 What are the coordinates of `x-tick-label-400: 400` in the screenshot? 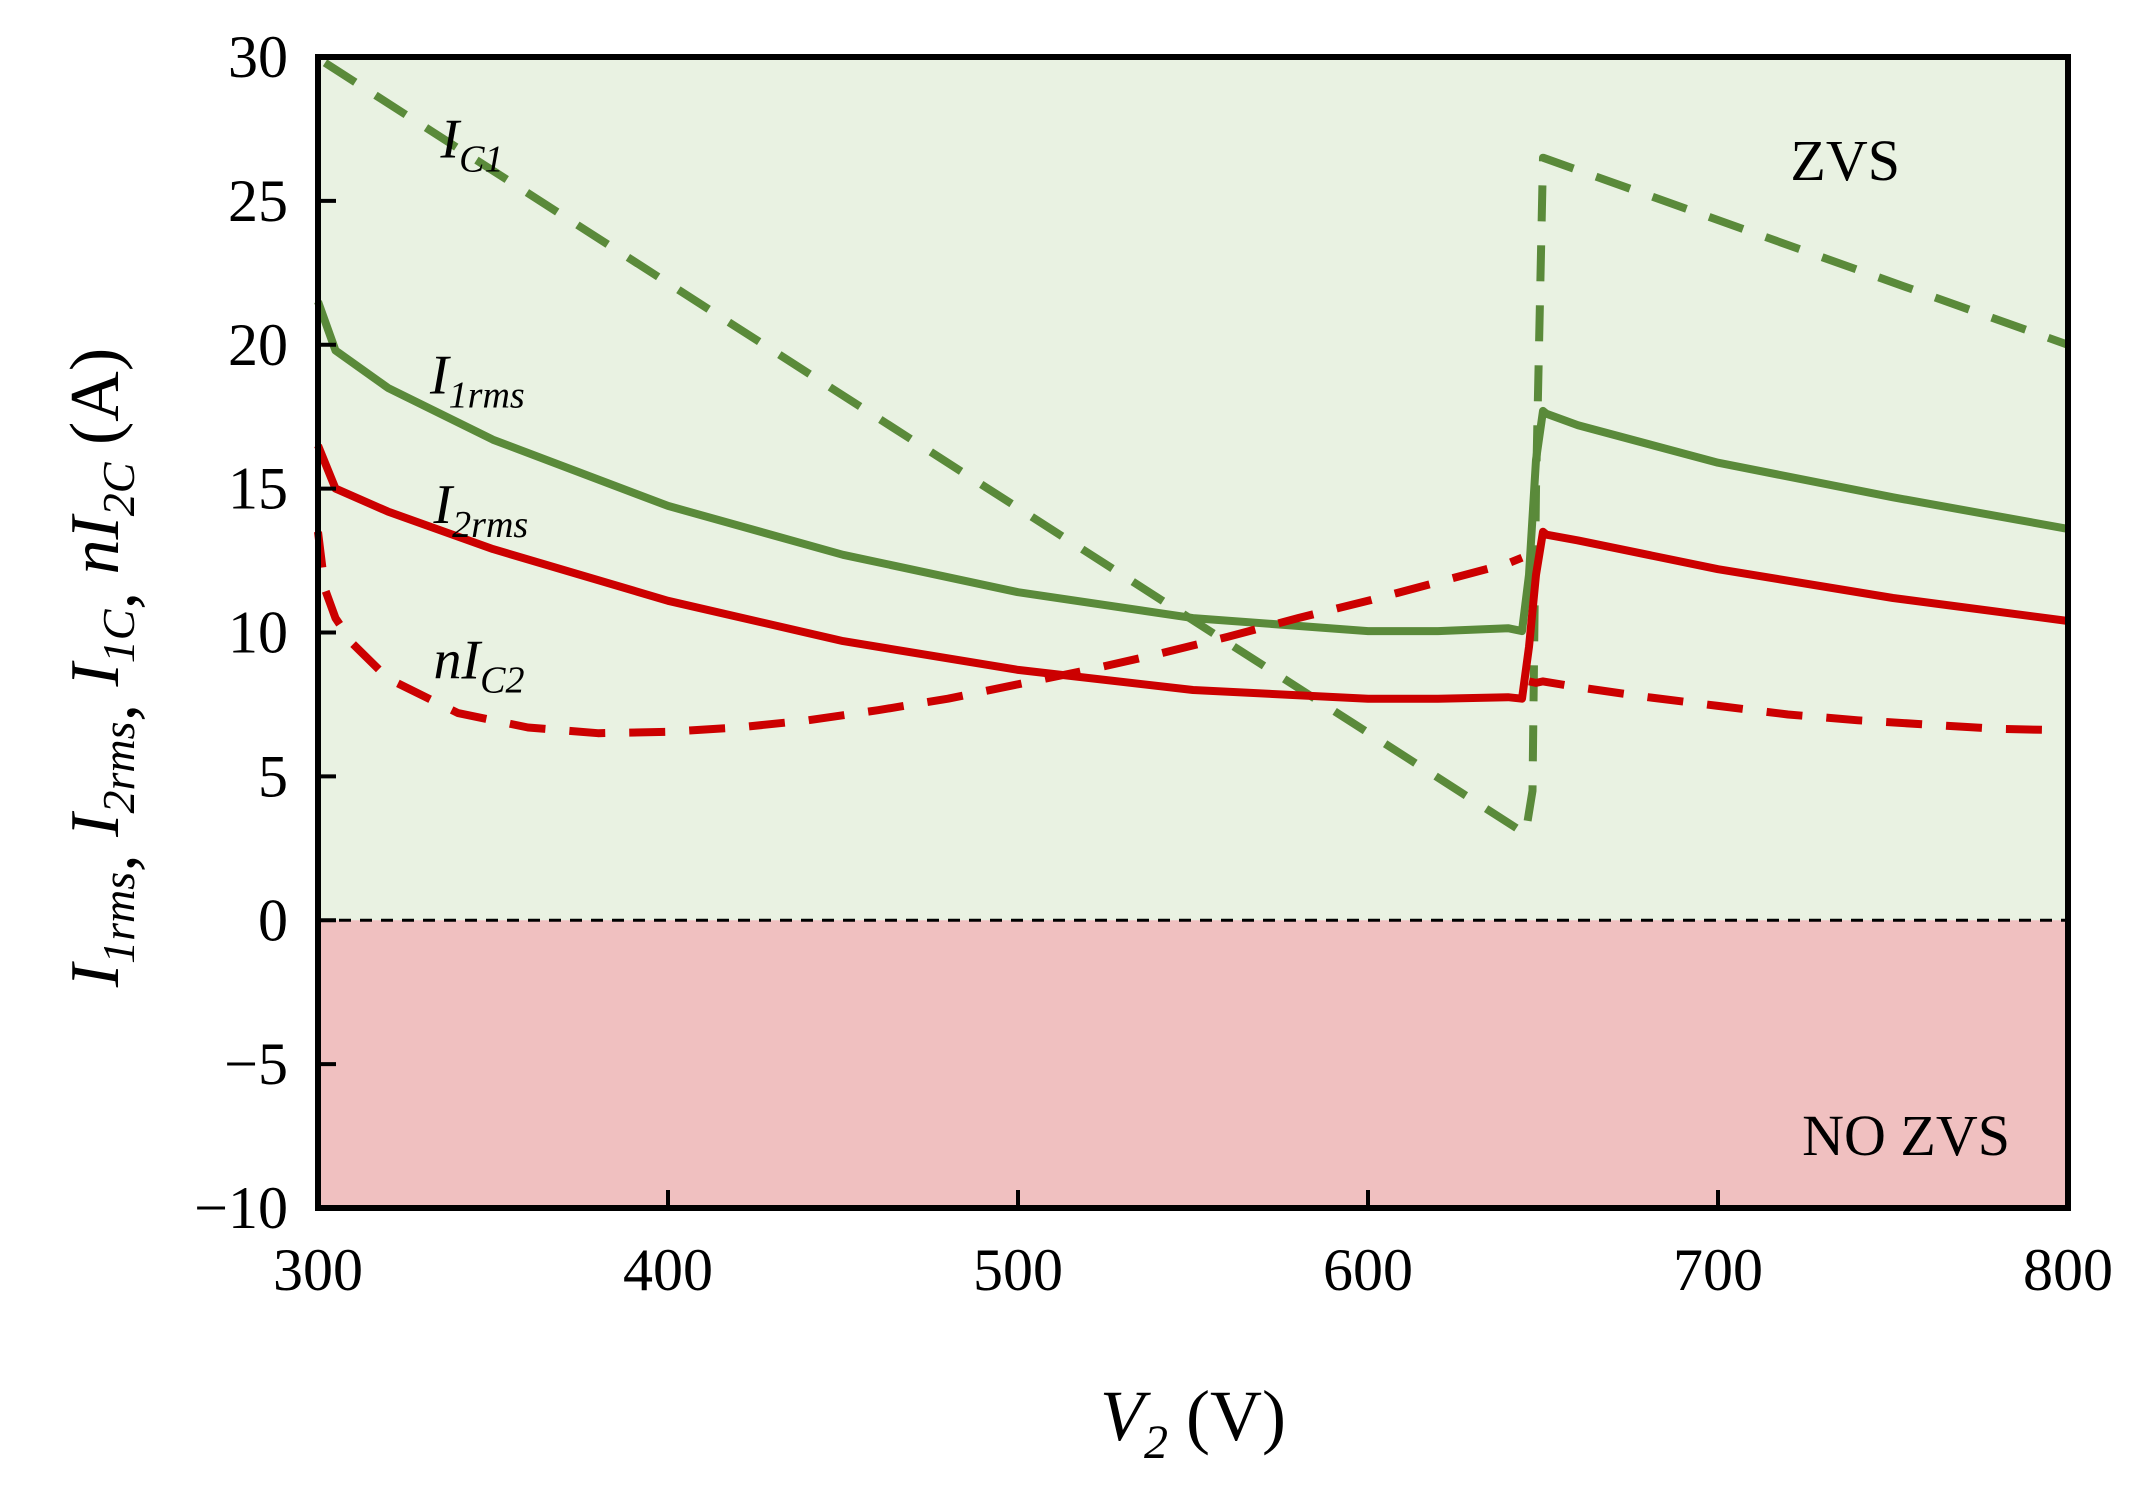 It's located at (668, 1270).